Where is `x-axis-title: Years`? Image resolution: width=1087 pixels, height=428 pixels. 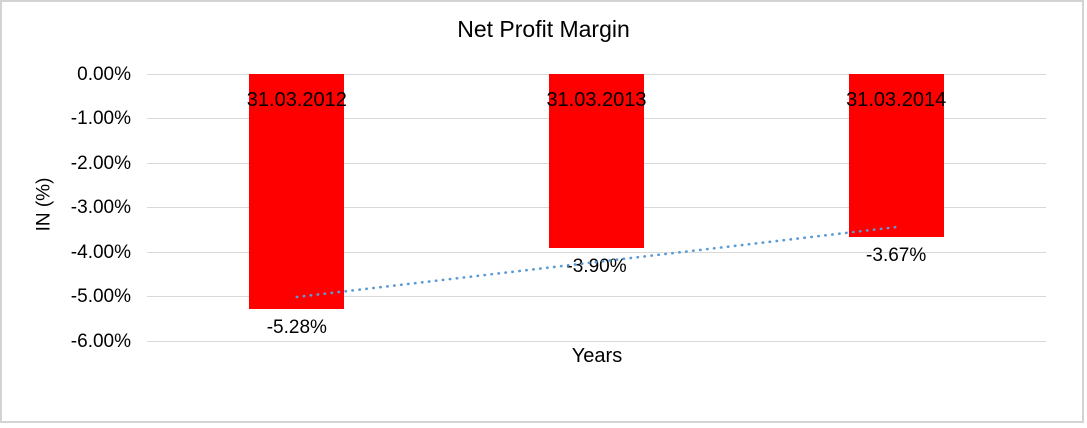
x-axis-title: Years is located at coordinates (597, 356).